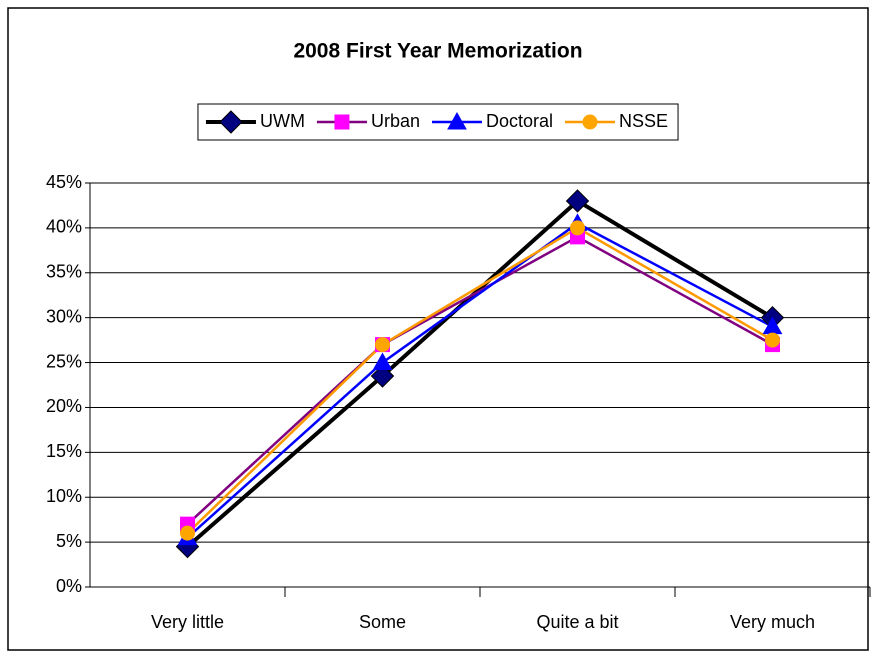 This screenshot has width=876, height=658. Describe the element at coordinates (187, 622) in the screenshot. I see `x-tick-label: Very little` at that location.